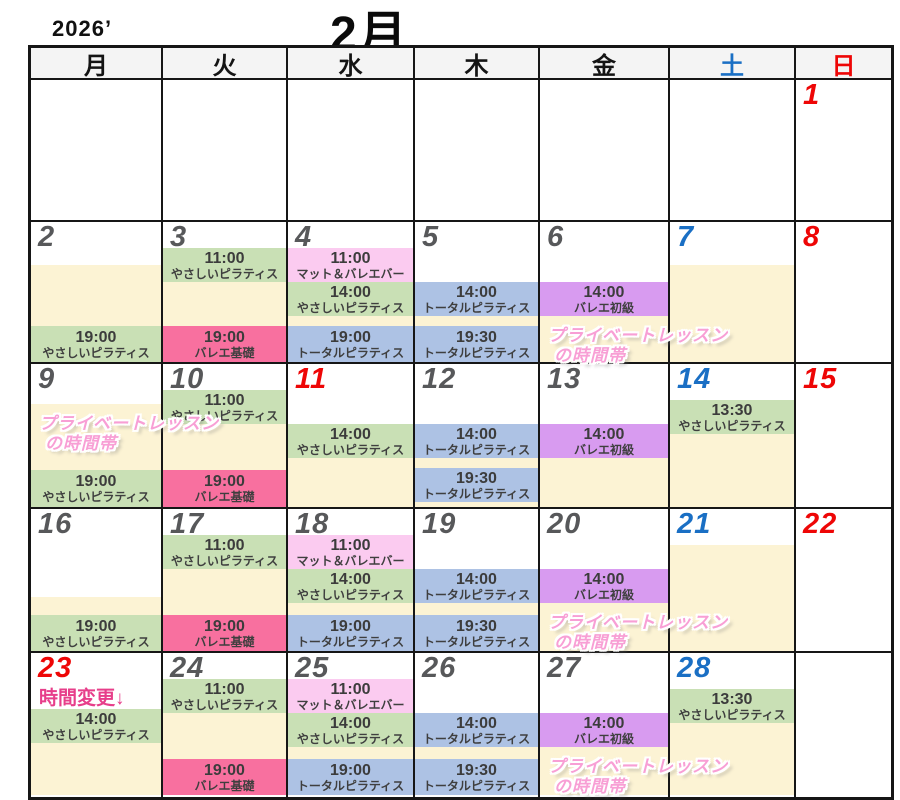  What do you see at coordinates (47, 237) in the screenshot?
I see `day-number: 2` at bounding box center [47, 237].